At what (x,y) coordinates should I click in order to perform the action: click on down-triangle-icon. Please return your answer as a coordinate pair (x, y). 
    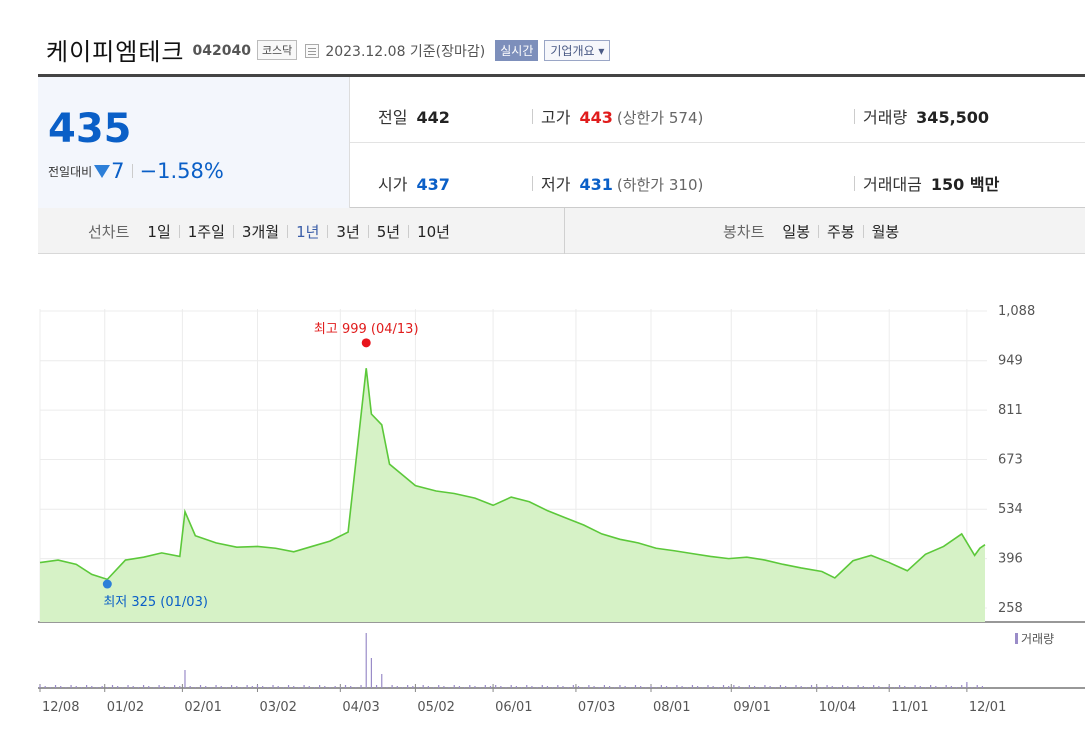
    Looking at the image, I should click on (102, 171).